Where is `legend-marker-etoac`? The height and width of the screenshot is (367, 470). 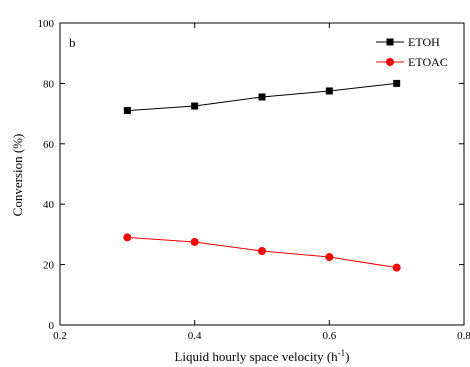 legend-marker-etoac is located at coordinates (390, 62).